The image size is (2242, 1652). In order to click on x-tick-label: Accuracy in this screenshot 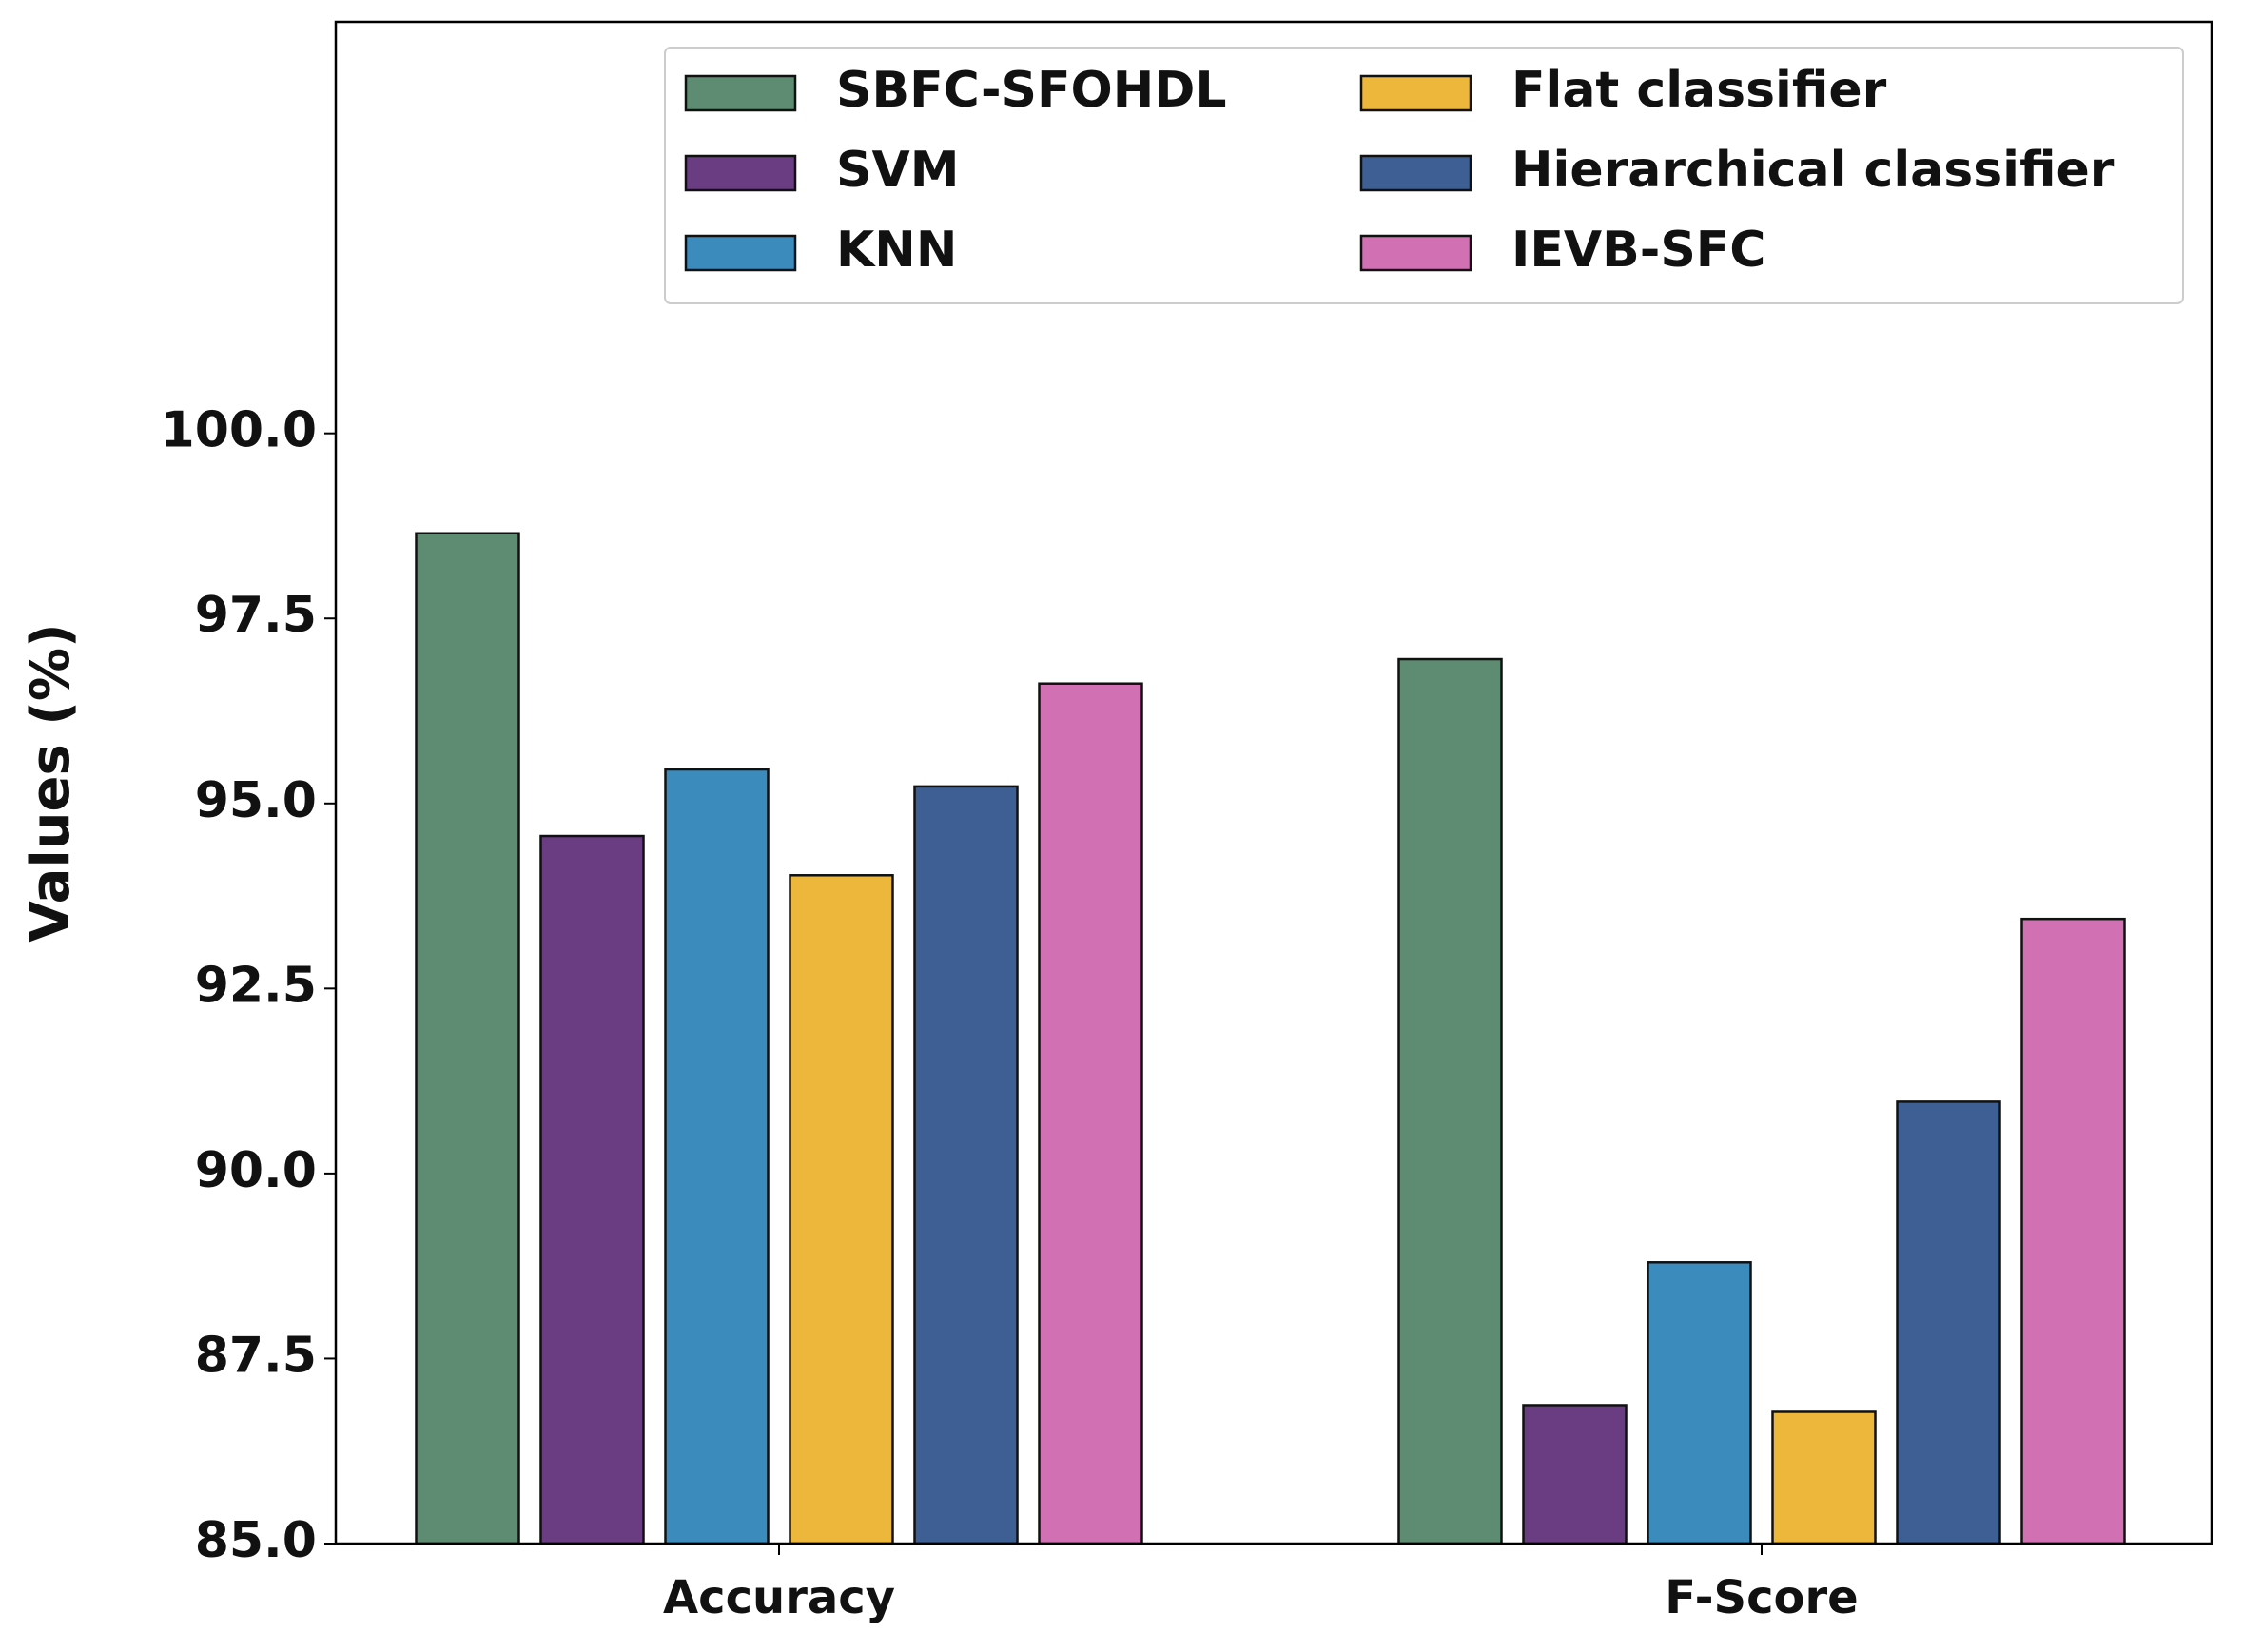, I will do `click(779, 1597)`.